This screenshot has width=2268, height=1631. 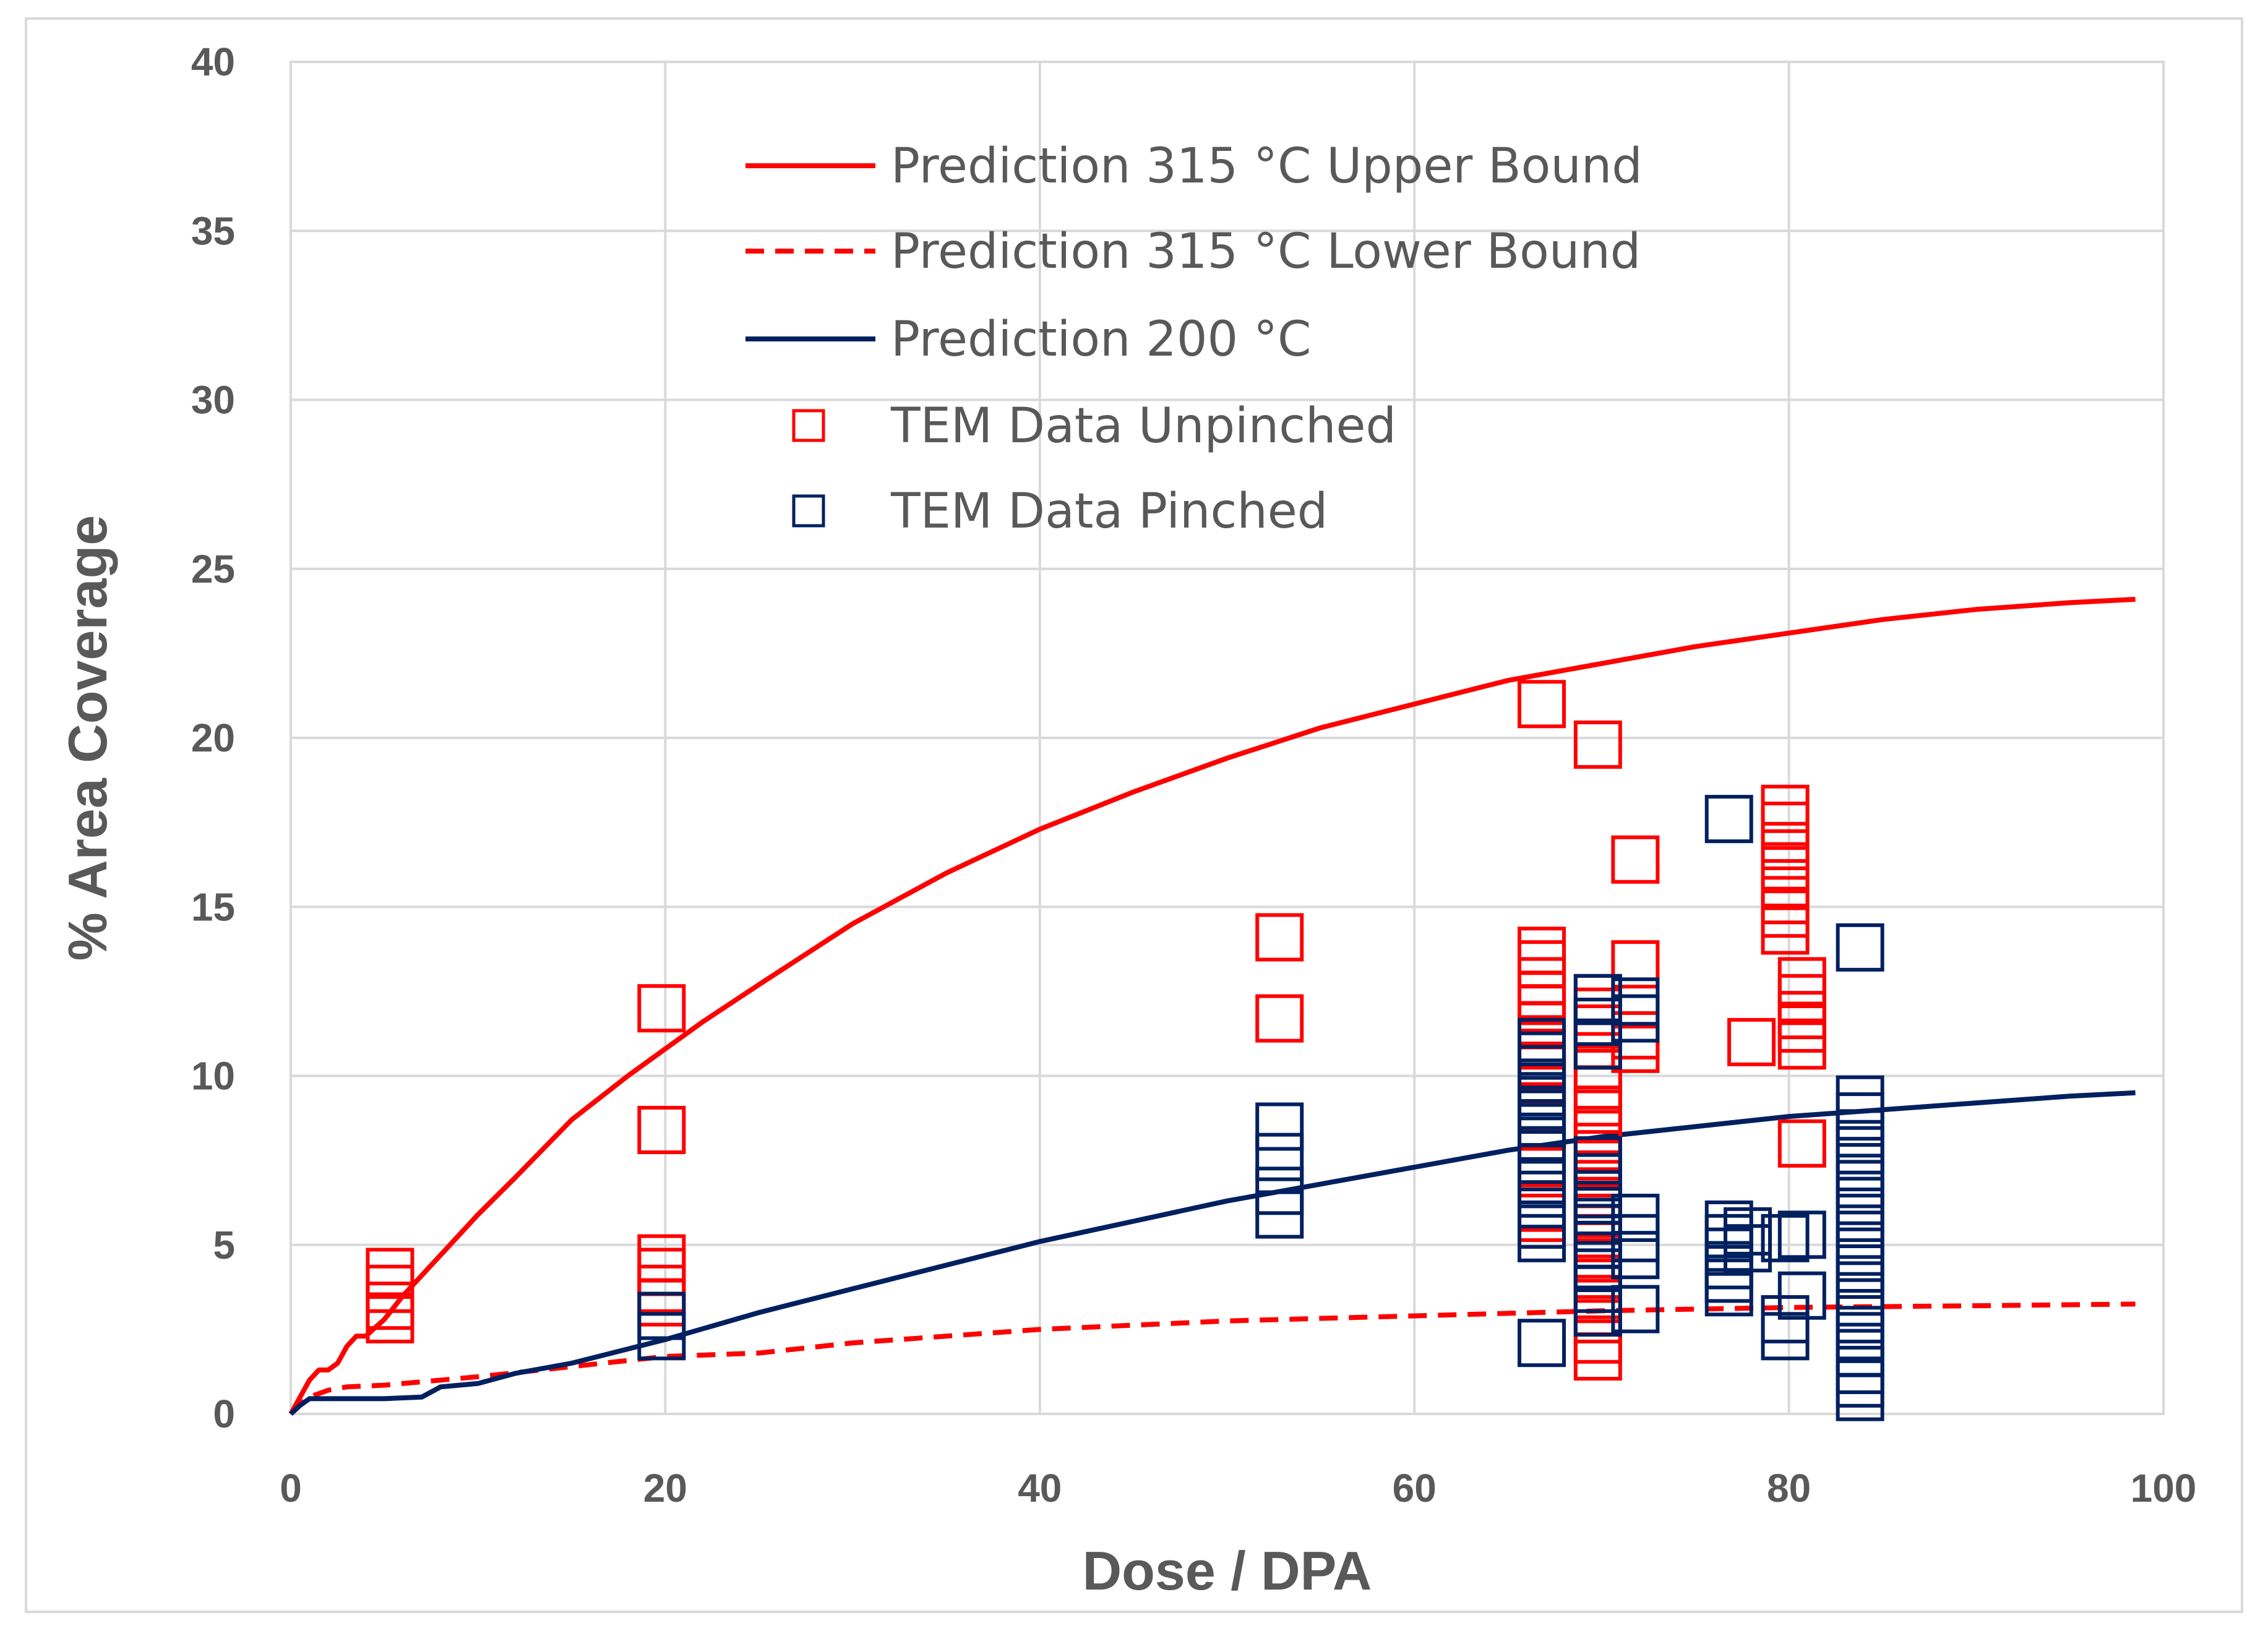 What do you see at coordinates (1789, 1488) in the screenshot?
I see `x-tick-label: 80` at bounding box center [1789, 1488].